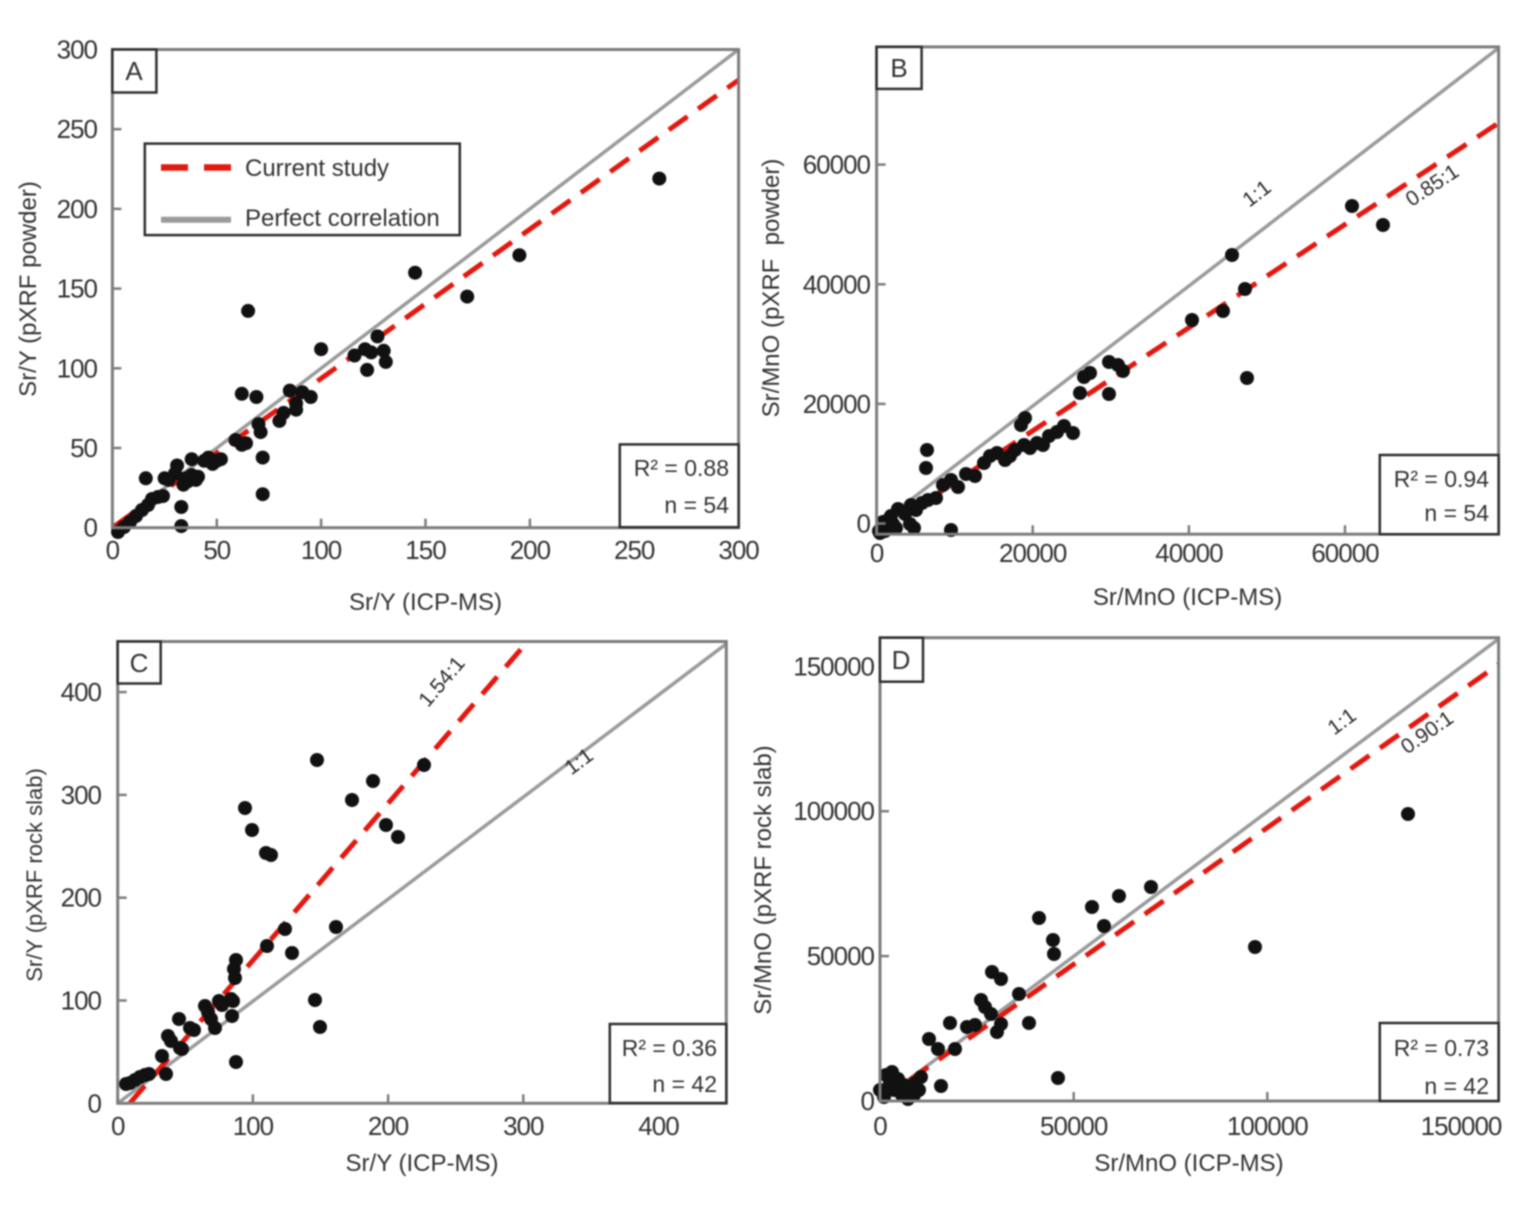 Image resolution: width=1539 pixels, height=1215 pixels. Describe the element at coordinates (901, 660) in the screenshot. I see `svg-text: D` at that location.